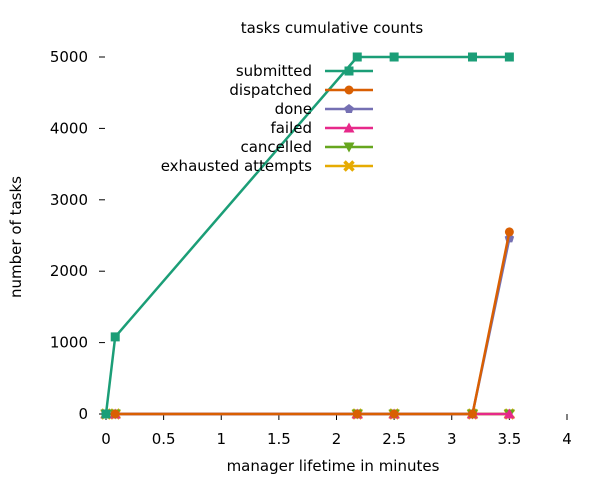 This screenshot has height=480, width=600. Describe the element at coordinates (106, 439) in the screenshot. I see `x-tick-label: 0` at that location.